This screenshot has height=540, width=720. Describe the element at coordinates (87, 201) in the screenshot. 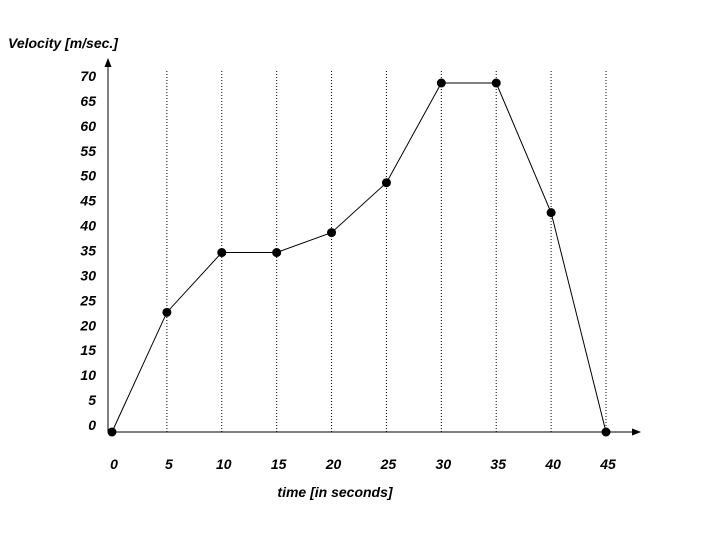

I see `y-tick-label-45: 45` at that location.